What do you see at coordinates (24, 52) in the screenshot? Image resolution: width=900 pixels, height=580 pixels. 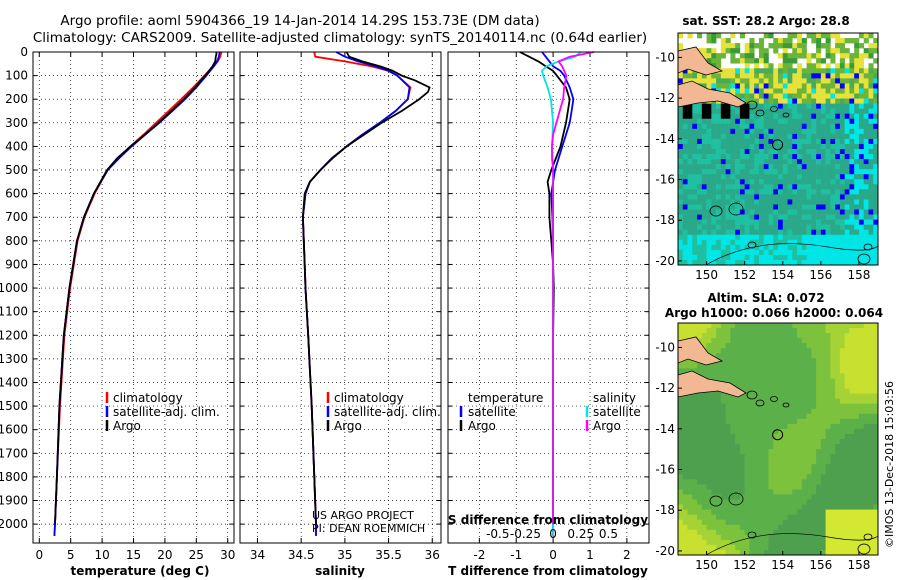 I see `depth-tick-label: 0` at bounding box center [24, 52].